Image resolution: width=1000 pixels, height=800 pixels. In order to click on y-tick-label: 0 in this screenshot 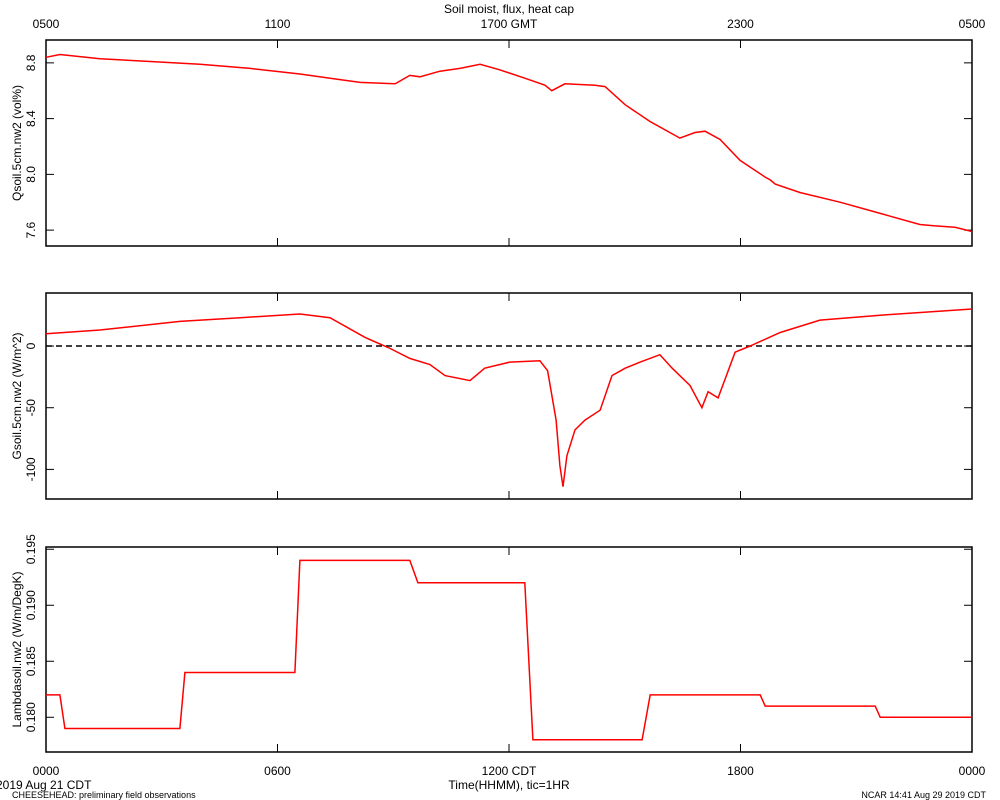, I will do `click(31, 345)`.